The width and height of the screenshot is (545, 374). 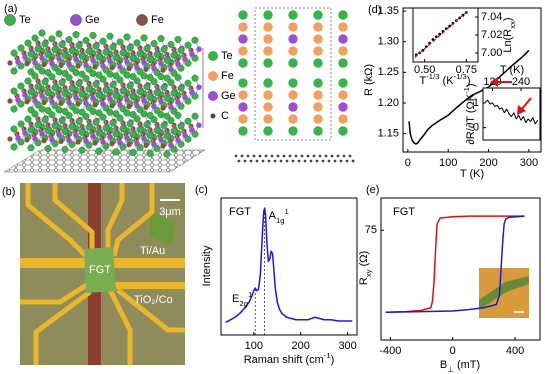 I want to click on legend-label: Fe, so click(x=157, y=20).